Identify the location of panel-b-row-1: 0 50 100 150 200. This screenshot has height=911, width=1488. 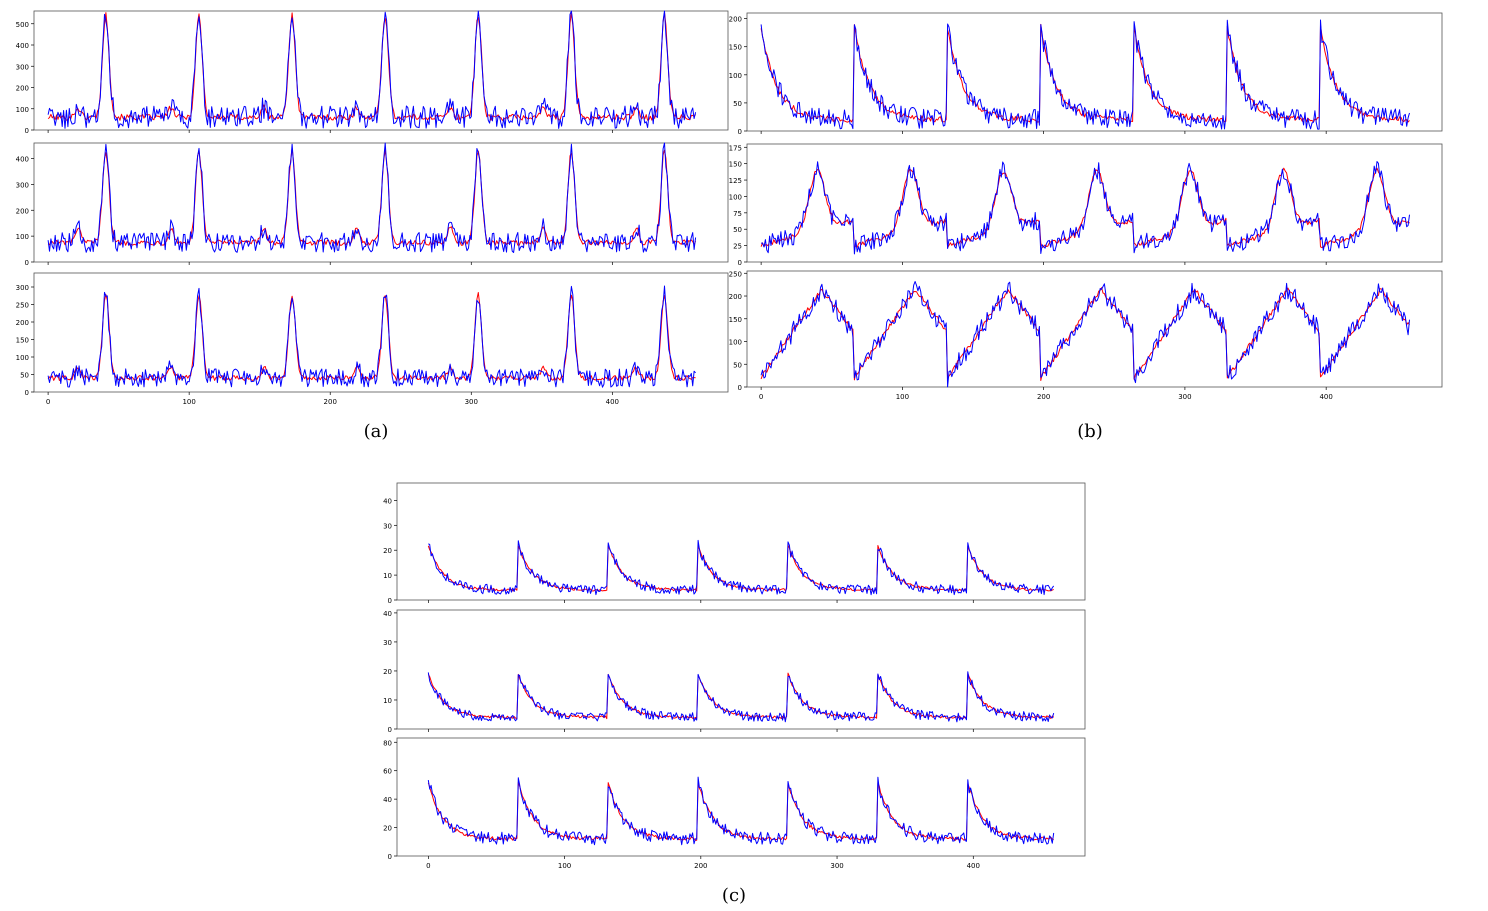
(1086, 74).